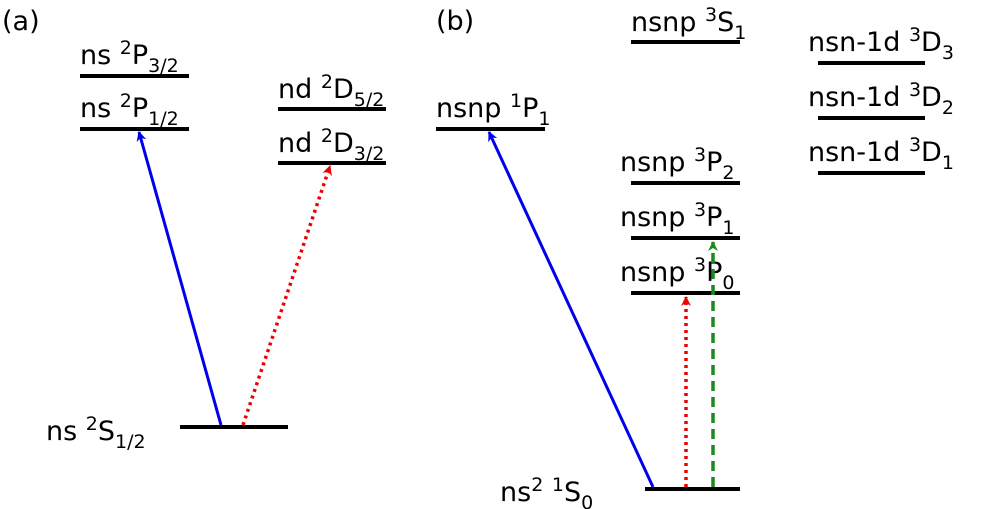 This screenshot has height=509, width=996. What do you see at coordinates (677, 219) in the screenshot?
I see `label-b-p31: nsnp 3P1` at bounding box center [677, 219].